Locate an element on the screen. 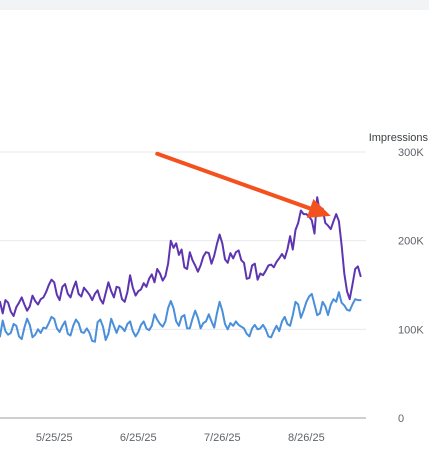 The width and height of the screenshot is (429, 453). x-tick-label: 5/25/25 is located at coordinates (54, 438).